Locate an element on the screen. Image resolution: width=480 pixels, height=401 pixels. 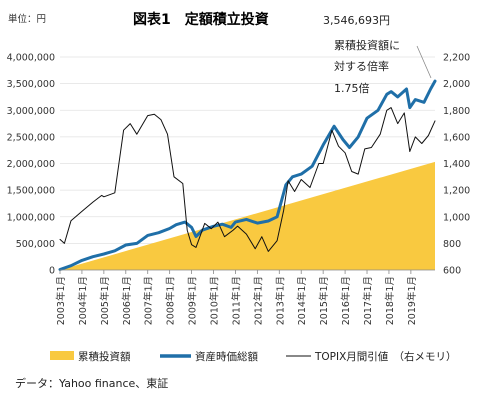
x-tick-label: 2004年1月 is located at coordinates (83, 300).